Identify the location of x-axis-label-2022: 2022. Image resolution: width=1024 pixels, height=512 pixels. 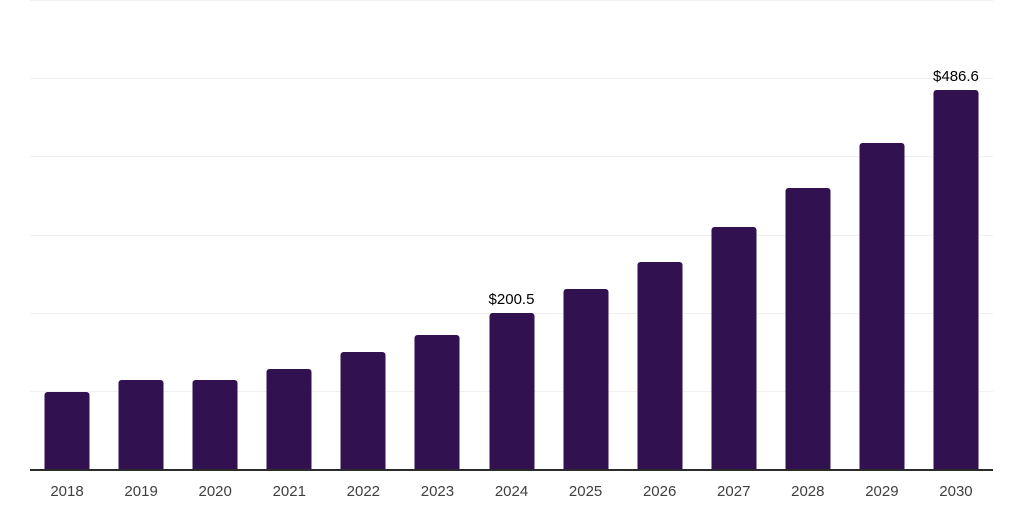
(363, 491).